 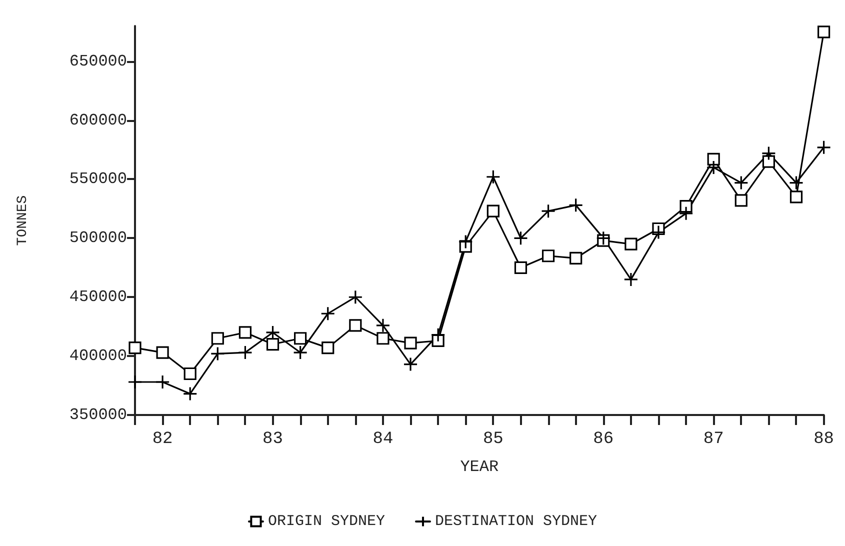 I want to click on y-tick-label: 350000, so click(x=98, y=415).